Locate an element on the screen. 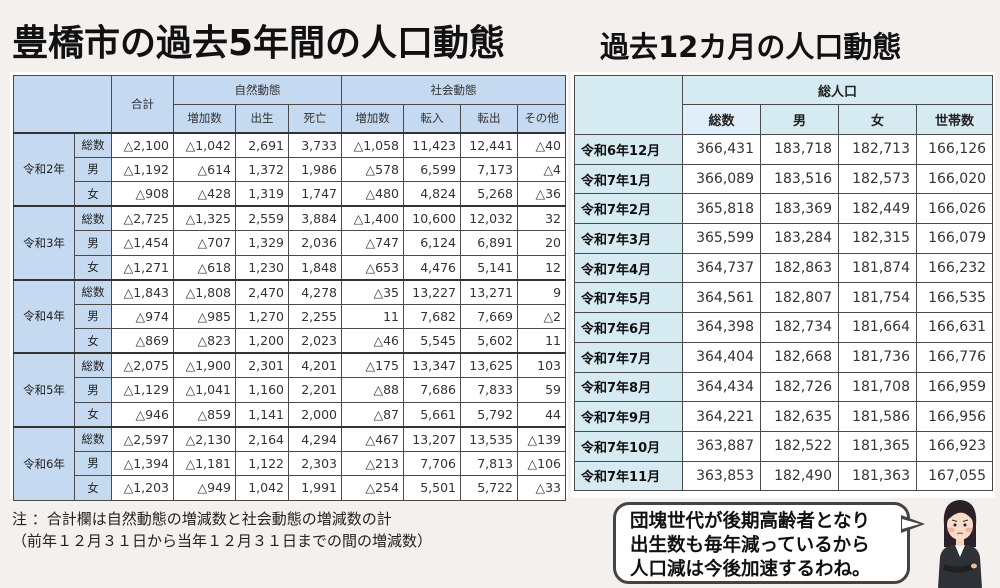  page-title-five-year: 豊橋市の過去5年間の人口動態 is located at coordinates (259, 43).